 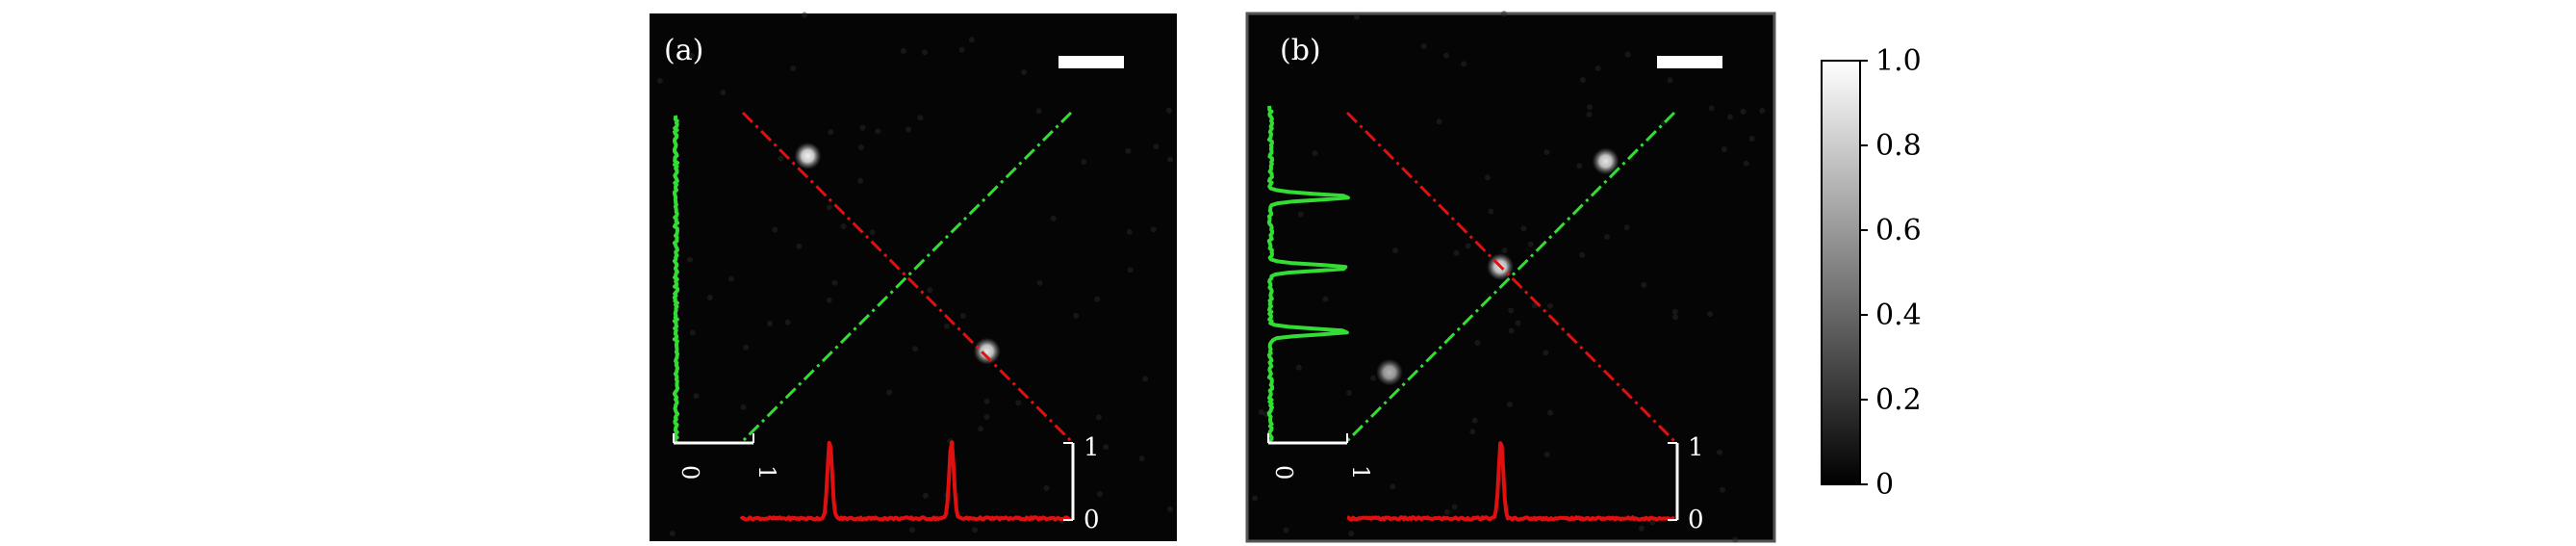 I want to click on colorbar-tick-label: 0, so click(x=1884, y=485).